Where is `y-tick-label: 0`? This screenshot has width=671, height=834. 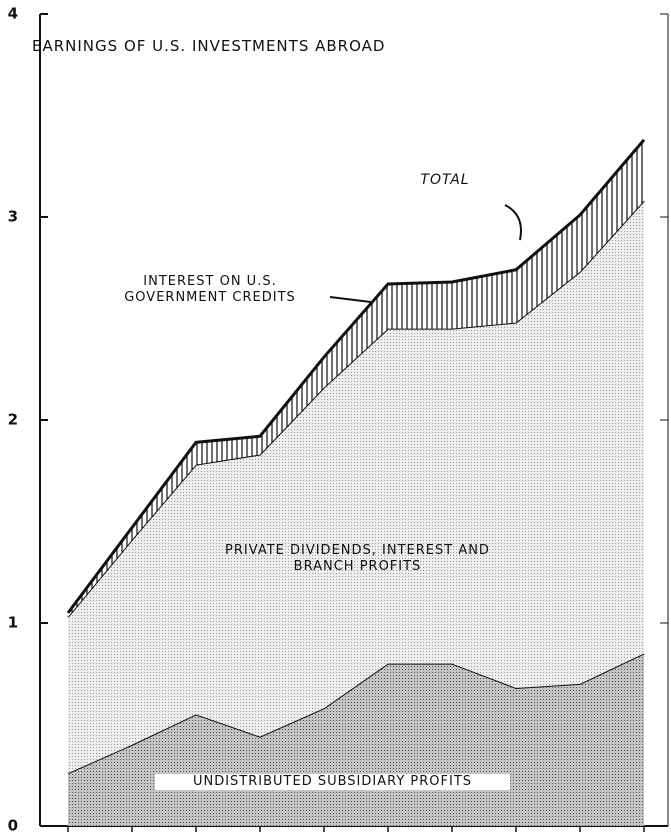
y-tick-label: 0 is located at coordinates (13, 825).